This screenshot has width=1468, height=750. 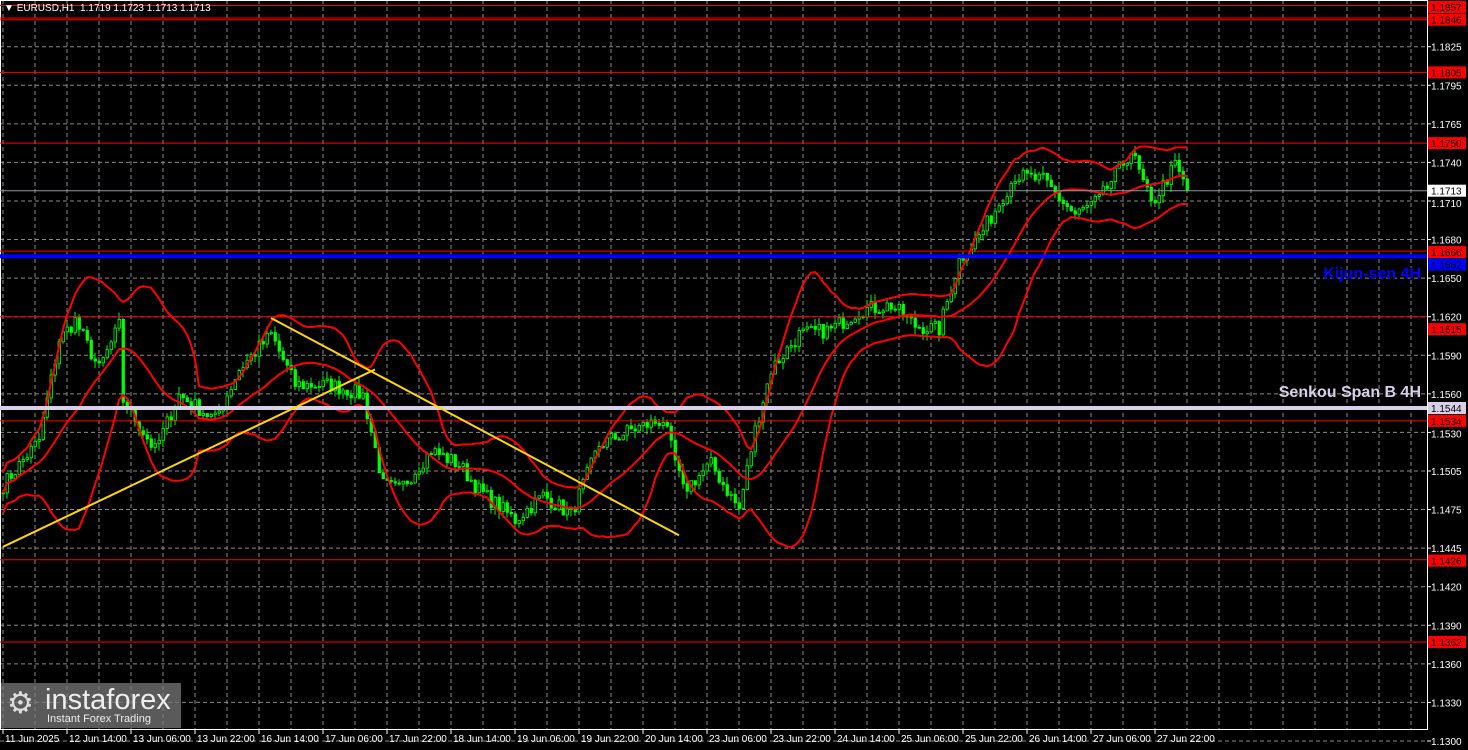 What do you see at coordinates (32, 739) in the screenshot?
I see `x-tick-label: 11 Jun 2025` at bounding box center [32, 739].